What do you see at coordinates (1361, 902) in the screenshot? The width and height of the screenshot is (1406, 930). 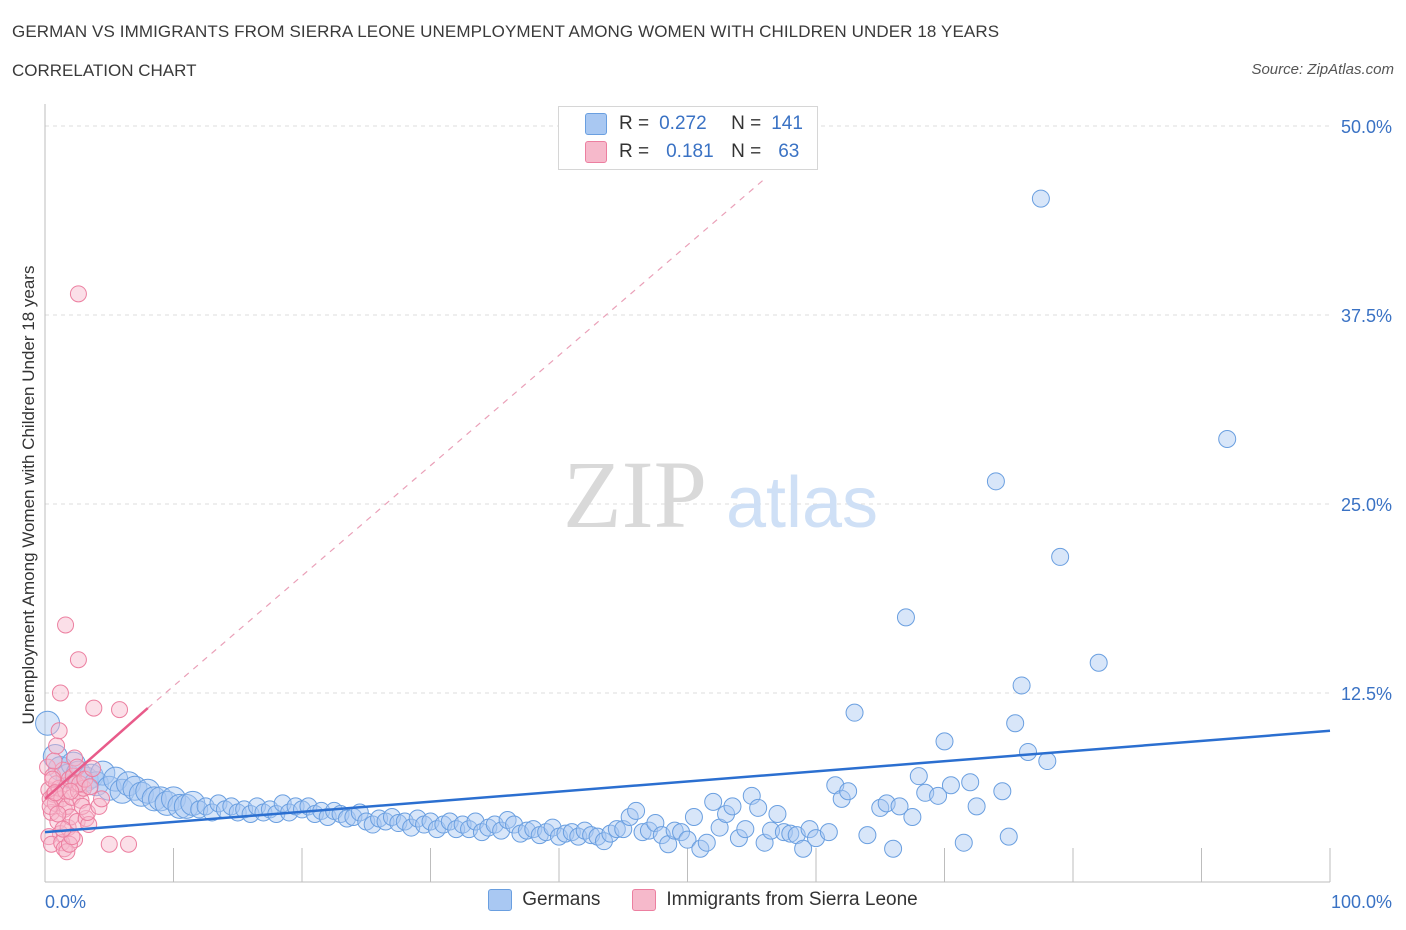 I see `x-tick-label: 100.0%` at bounding box center [1361, 902].